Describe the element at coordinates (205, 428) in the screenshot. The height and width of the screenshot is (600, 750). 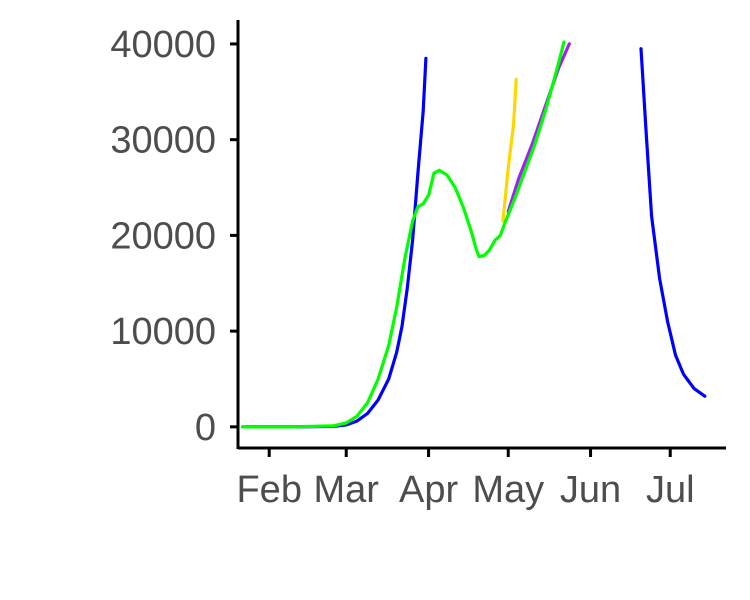
I see `y-tick-label: 0` at that location.